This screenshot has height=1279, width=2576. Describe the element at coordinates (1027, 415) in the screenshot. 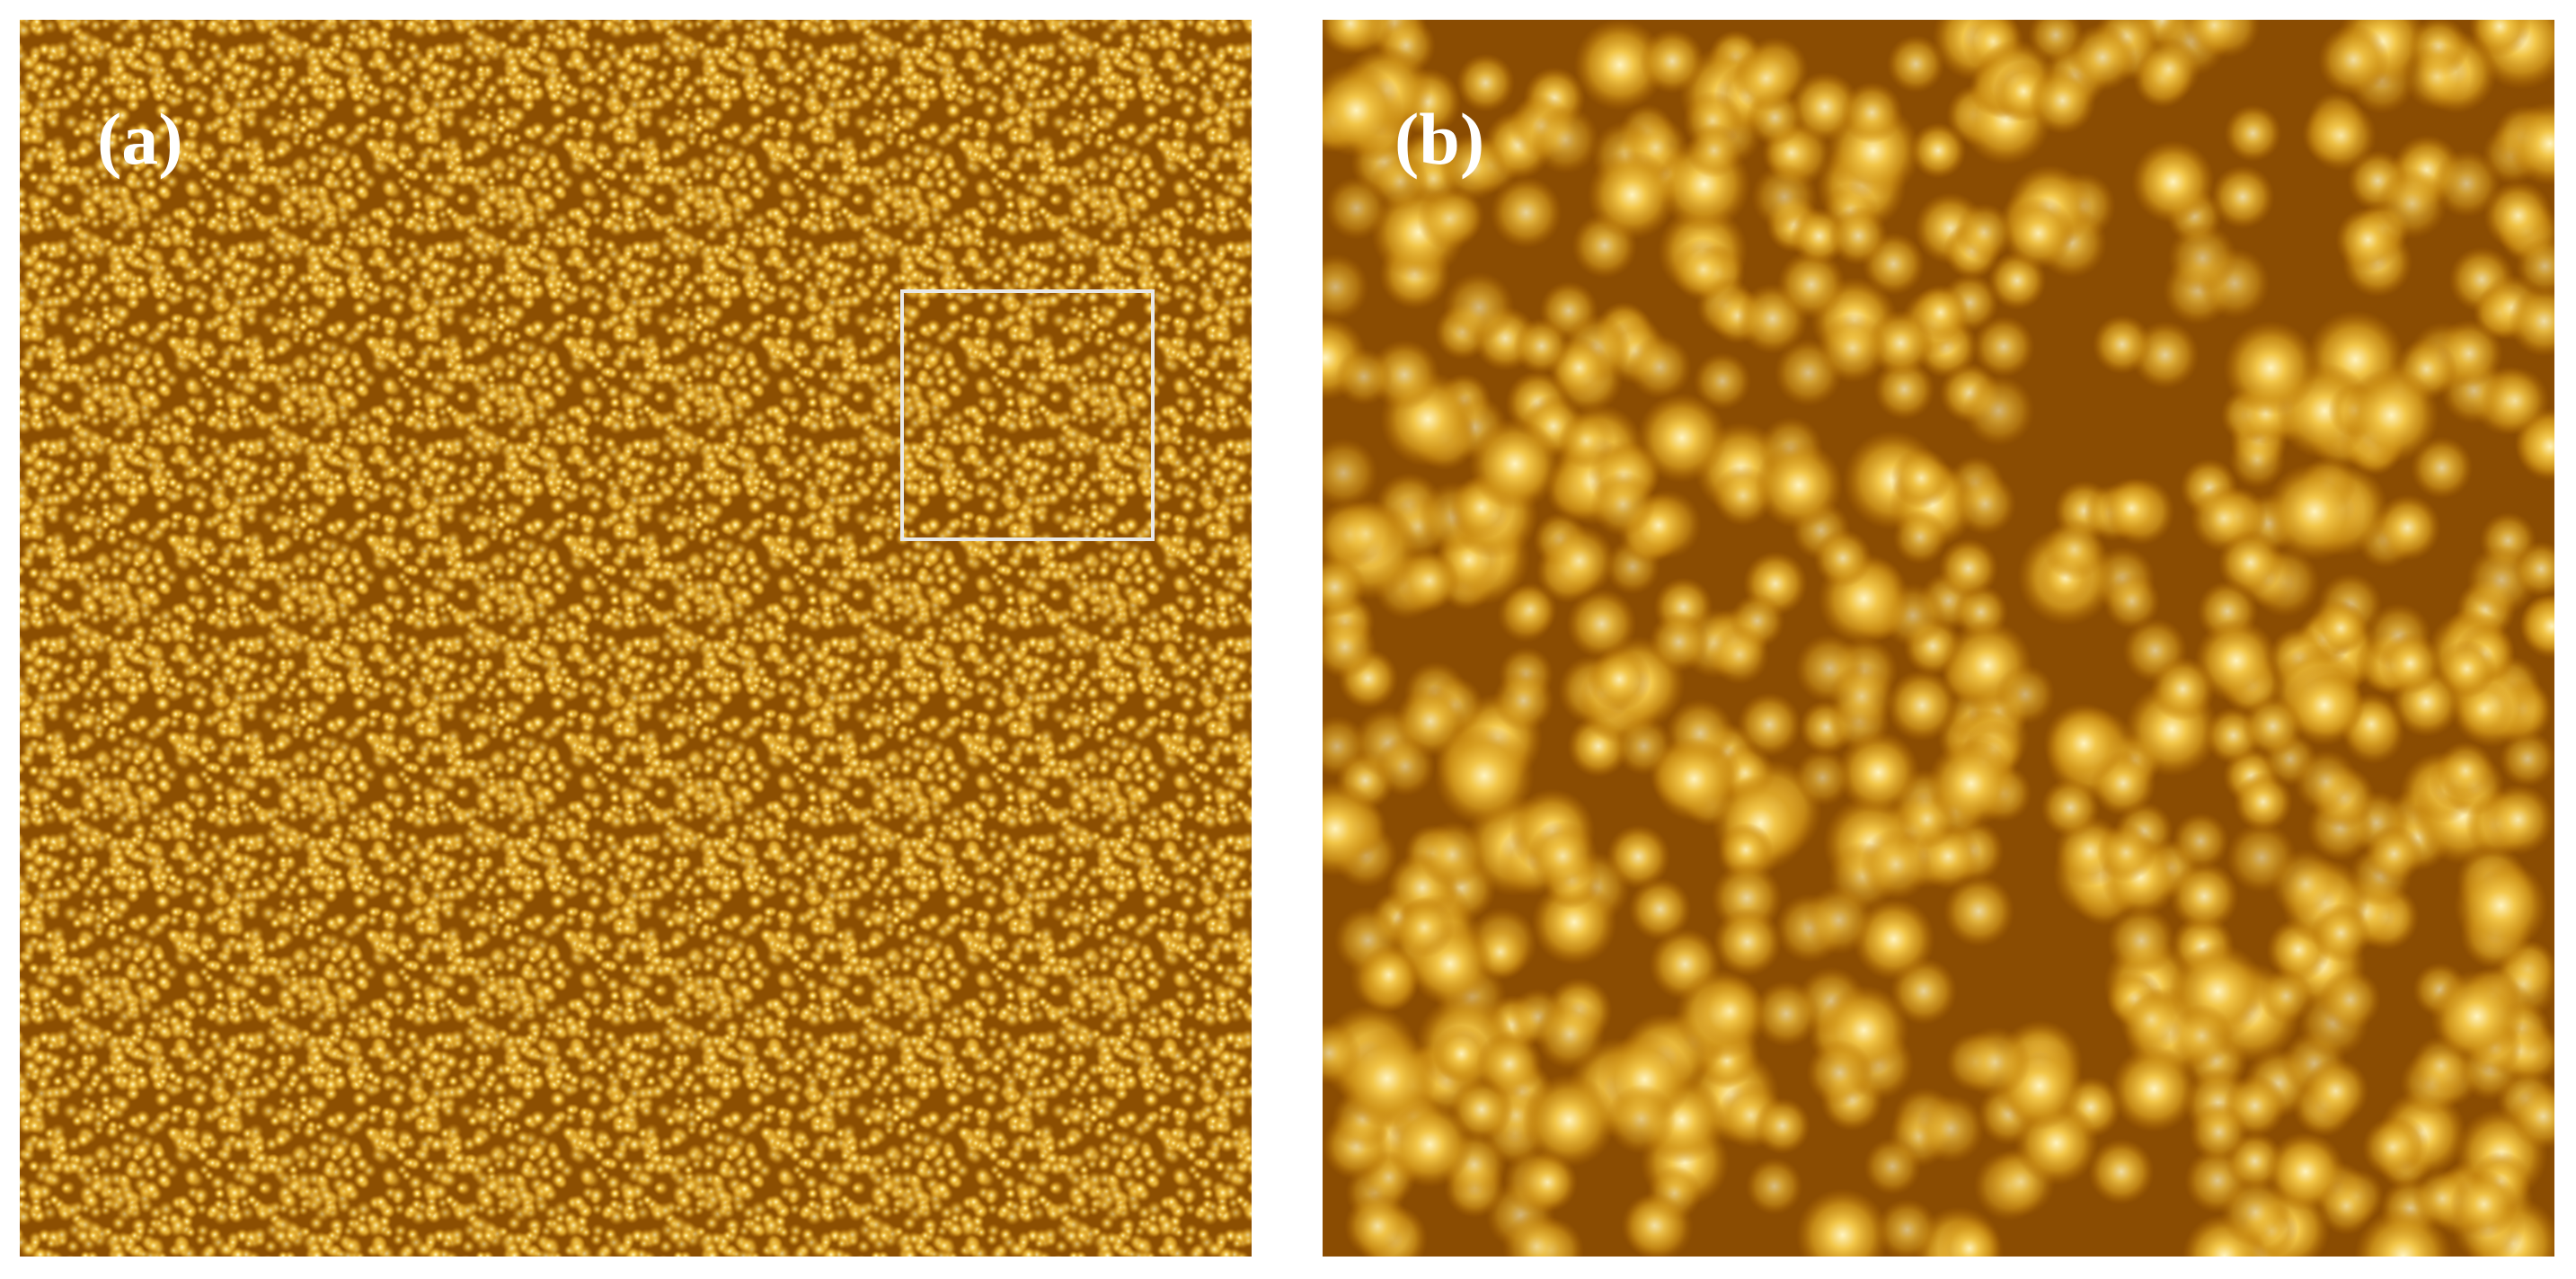

I see `zoom-box` at that location.